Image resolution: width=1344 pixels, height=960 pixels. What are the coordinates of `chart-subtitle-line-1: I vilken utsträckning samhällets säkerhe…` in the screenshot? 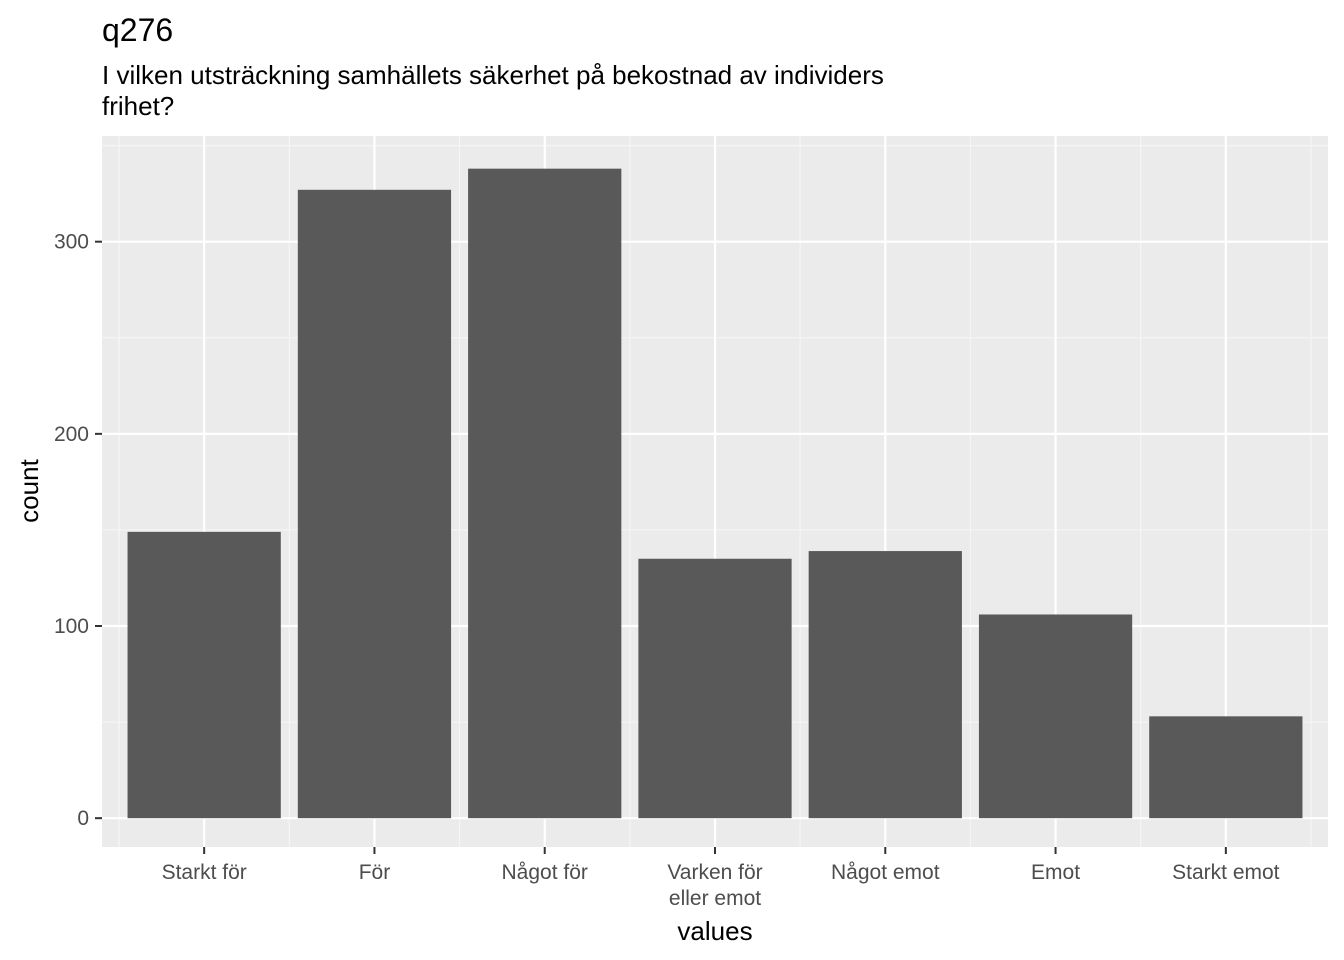 It's located at (493, 75).